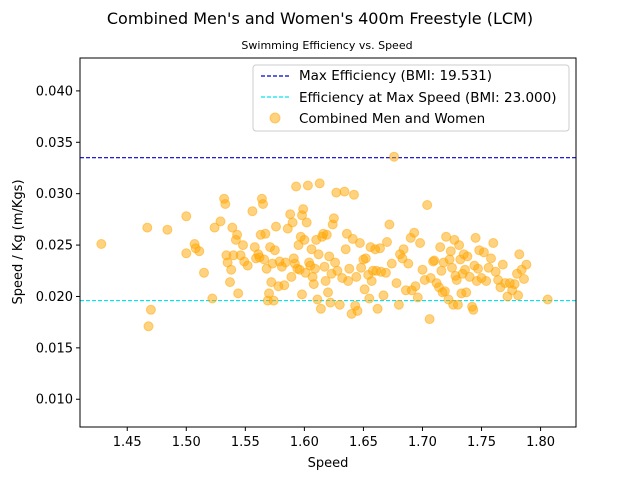 The height and width of the screenshot is (480, 640). What do you see at coordinates (328, 463) in the screenshot?
I see `x-axis-label: Speed` at bounding box center [328, 463].